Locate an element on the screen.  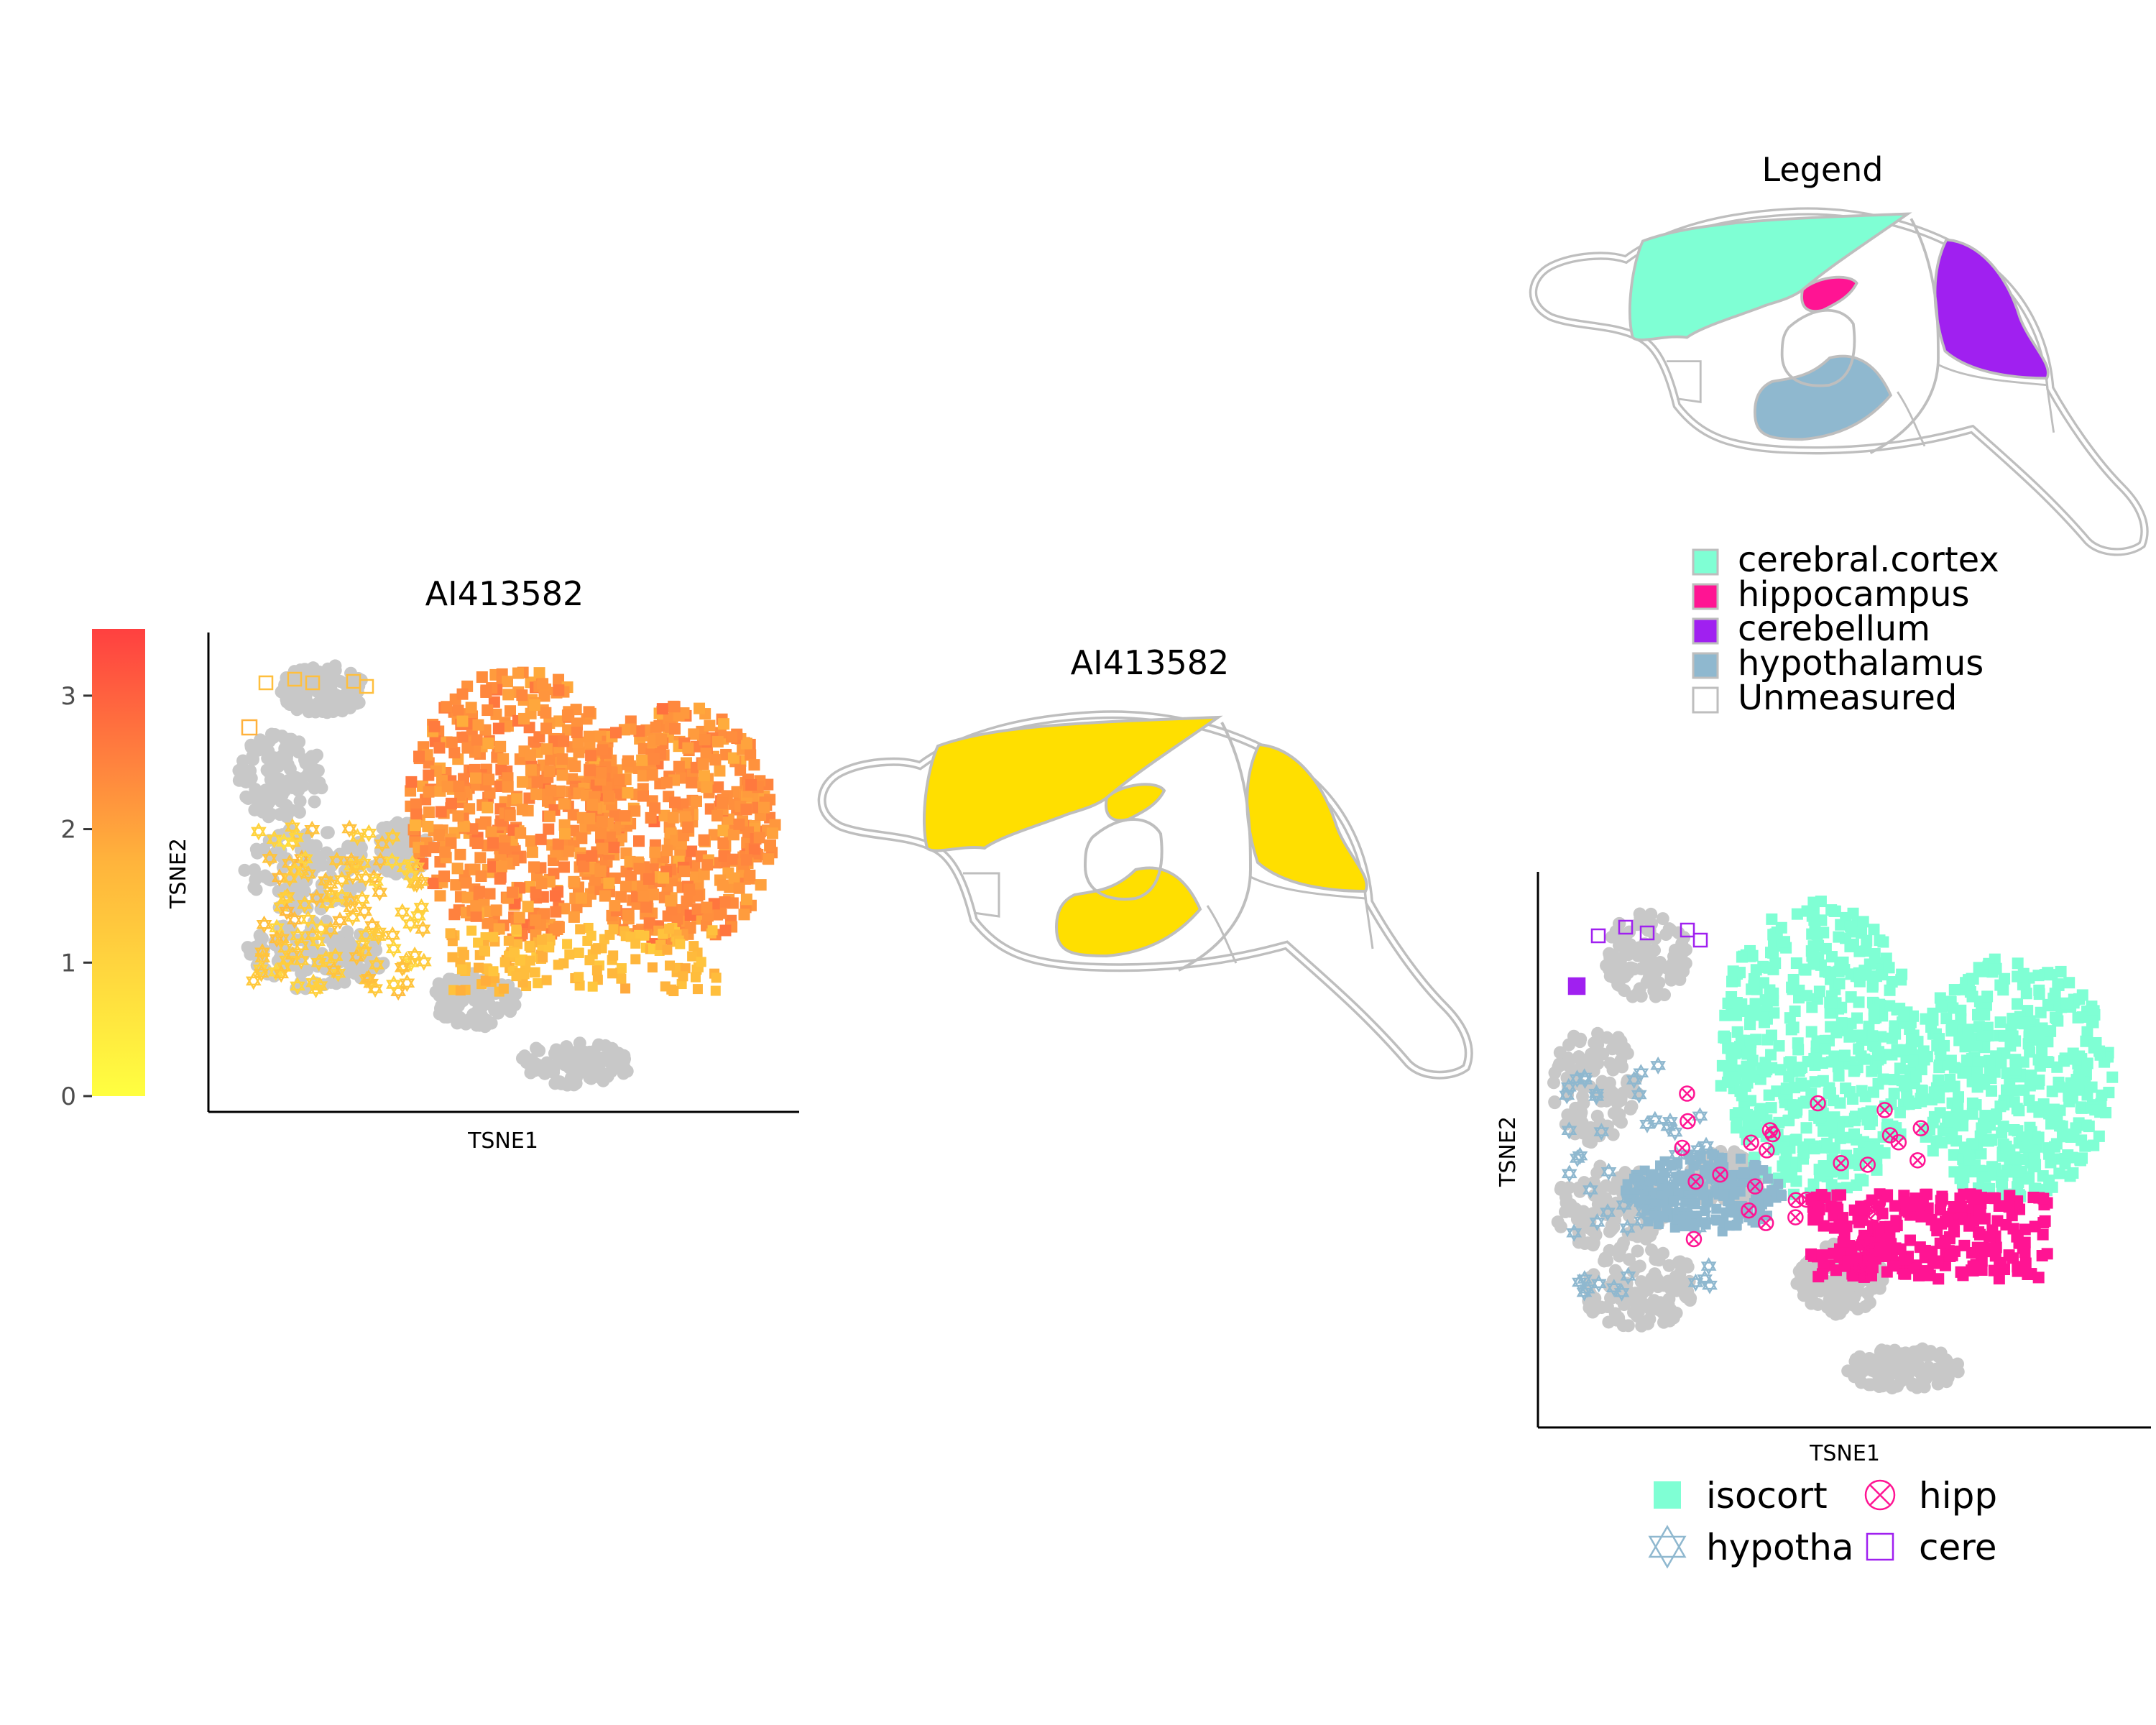
shape-legend-key-cross is located at coordinates (1880, 1495).